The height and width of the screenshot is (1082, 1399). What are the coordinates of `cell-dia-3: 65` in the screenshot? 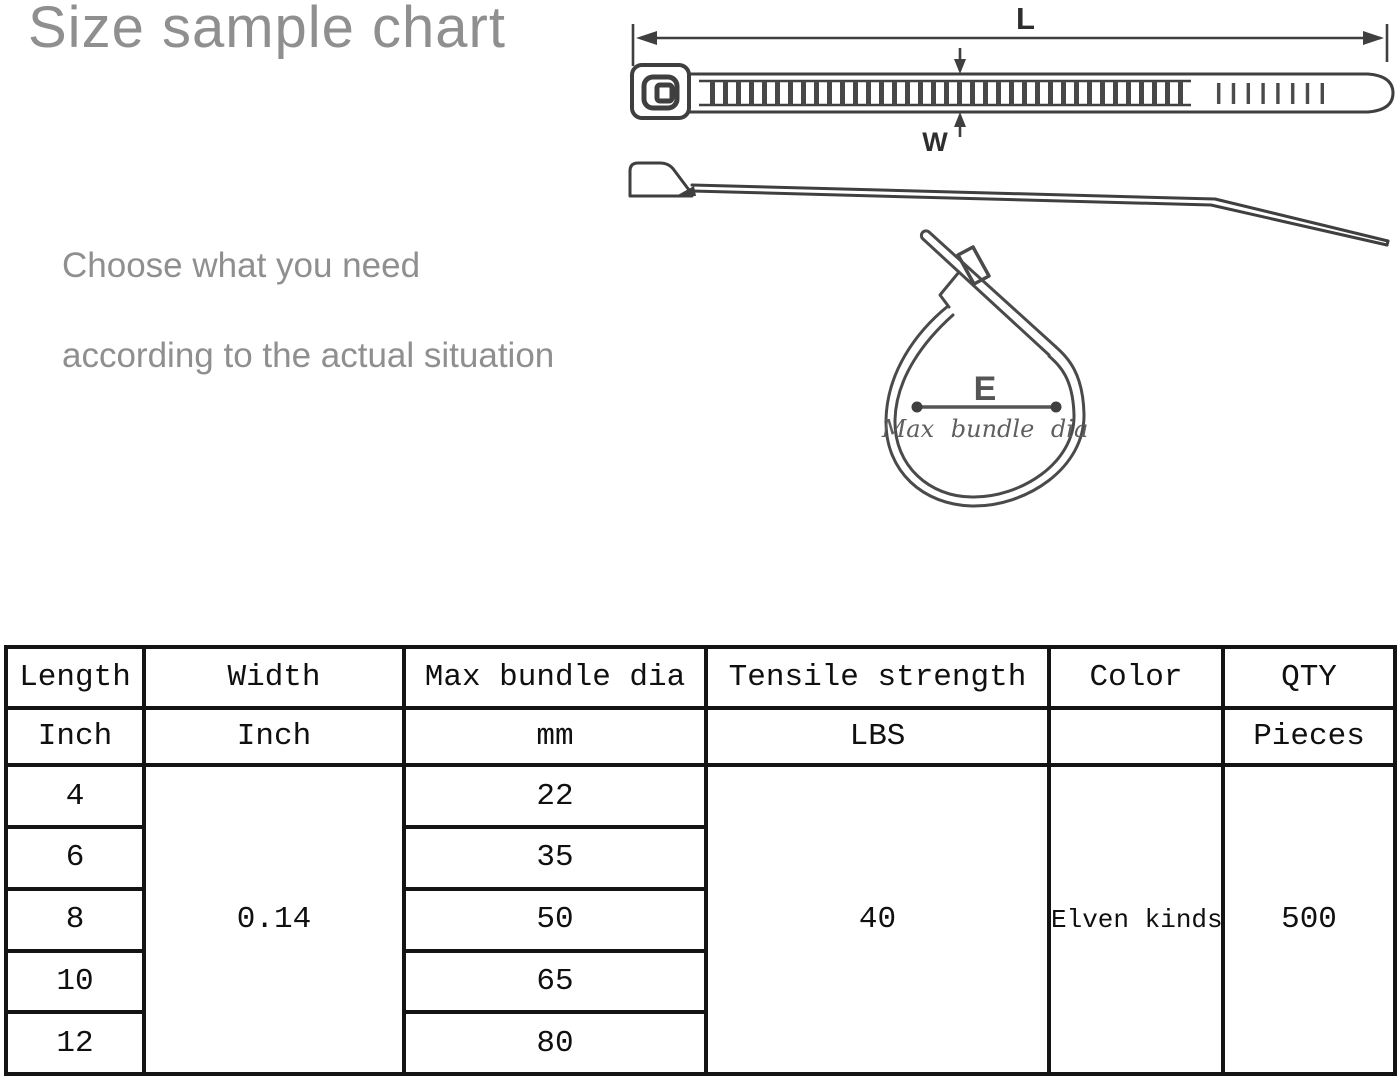 It's located at (555, 981).